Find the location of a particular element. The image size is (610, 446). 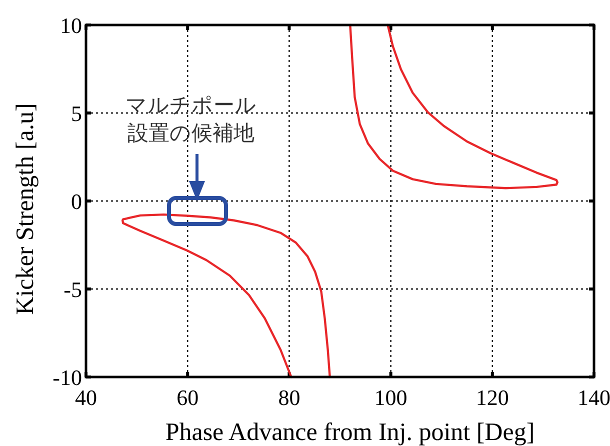

y-tick-label: 0 is located at coordinates (76, 201).